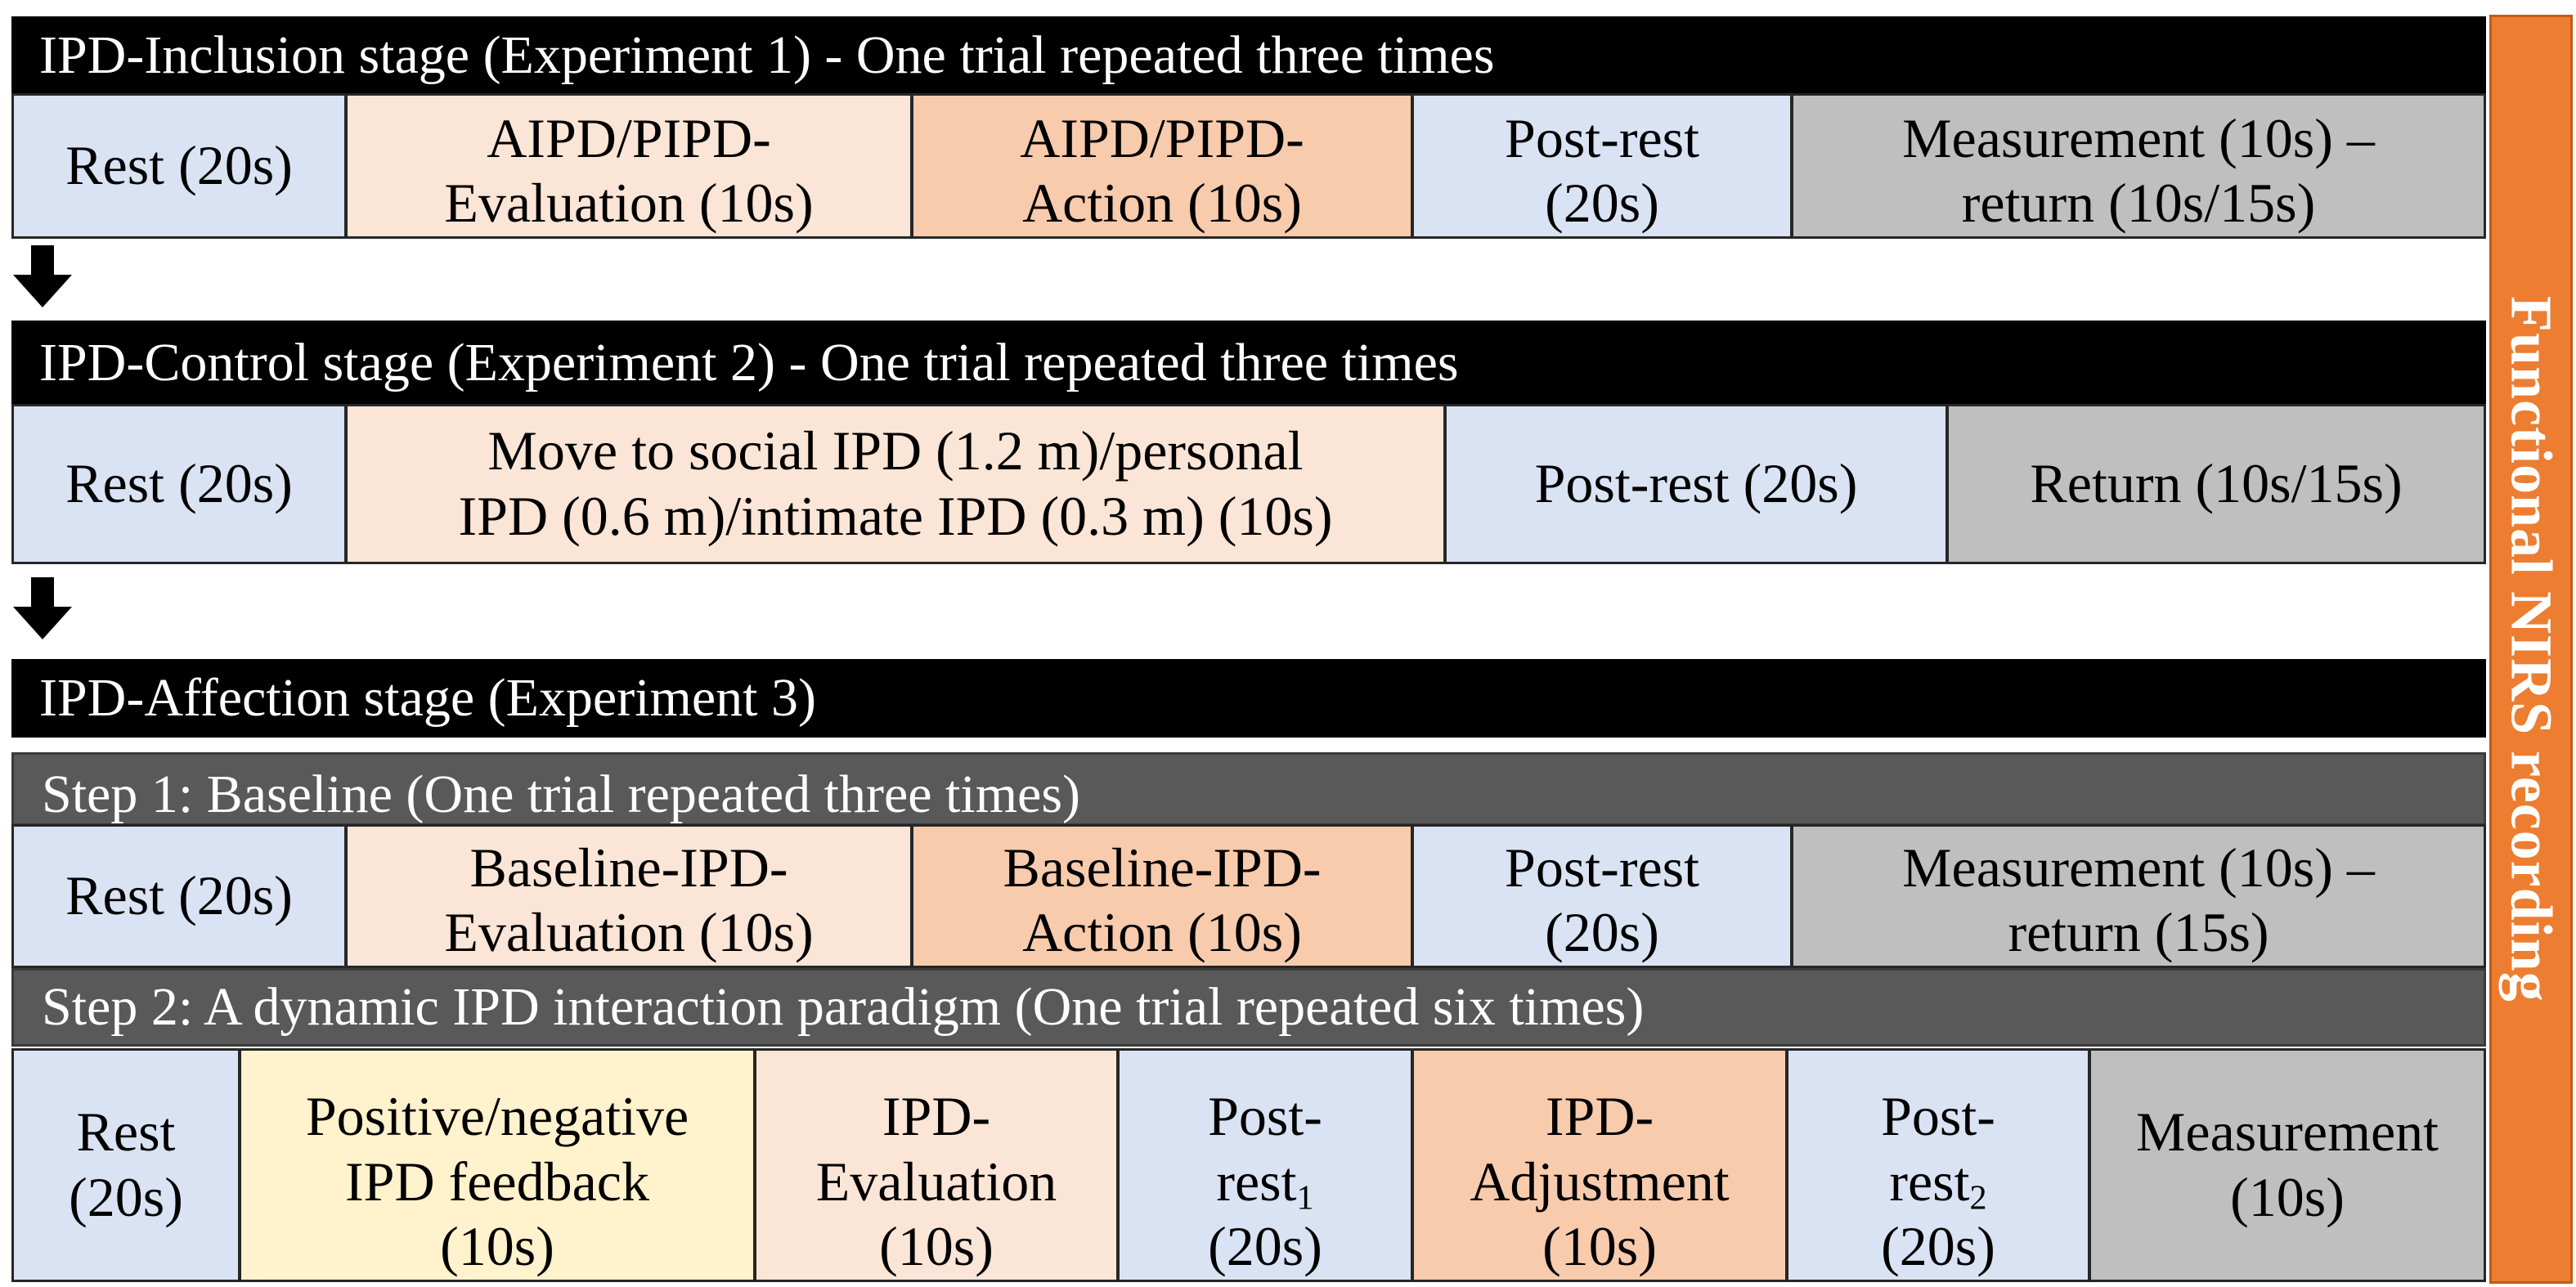 Image resolution: width=2576 pixels, height=1287 pixels. I want to click on step2-measurement-line1: Measurement, so click(2287, 1132).